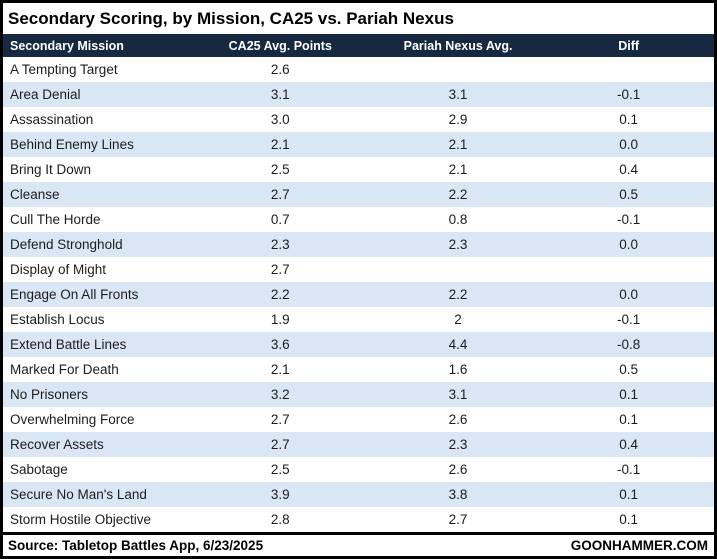 This screenshot has height=559, width=717. What do you see at coordinates (280, 519) in the screenshot?
I see `value-cell: 2.8` at bounding box center [280, 519].